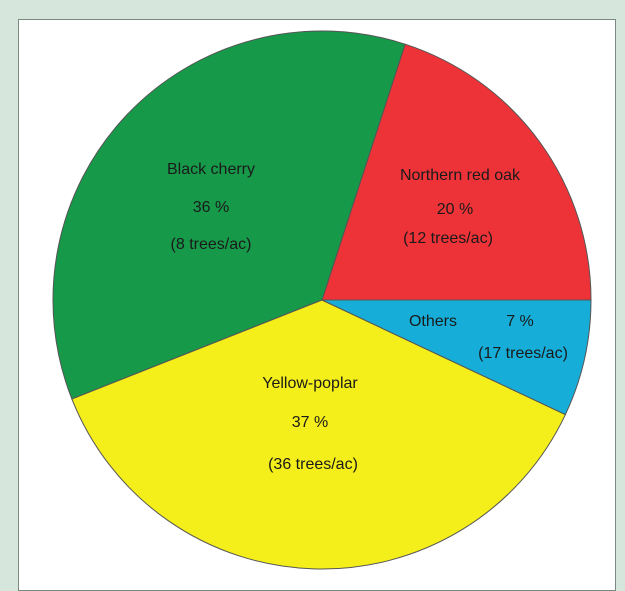 This screenshot has width=625, height=591. Describe the element at coordinates (460, 175) in the screenshot. I see `label-northern-red-oak: Northern red oak` at that location.